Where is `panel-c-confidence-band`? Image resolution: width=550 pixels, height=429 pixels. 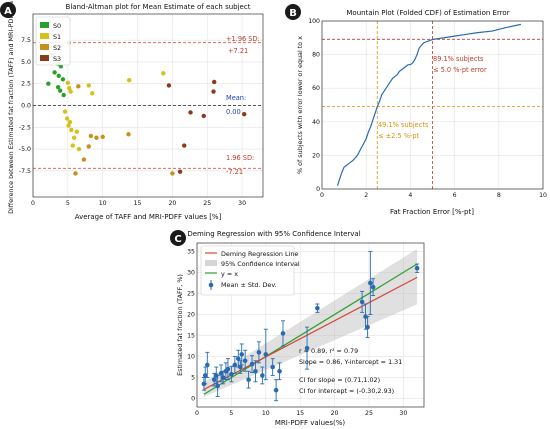 panel-c-confidence-band is located at coordinates (310, 323).